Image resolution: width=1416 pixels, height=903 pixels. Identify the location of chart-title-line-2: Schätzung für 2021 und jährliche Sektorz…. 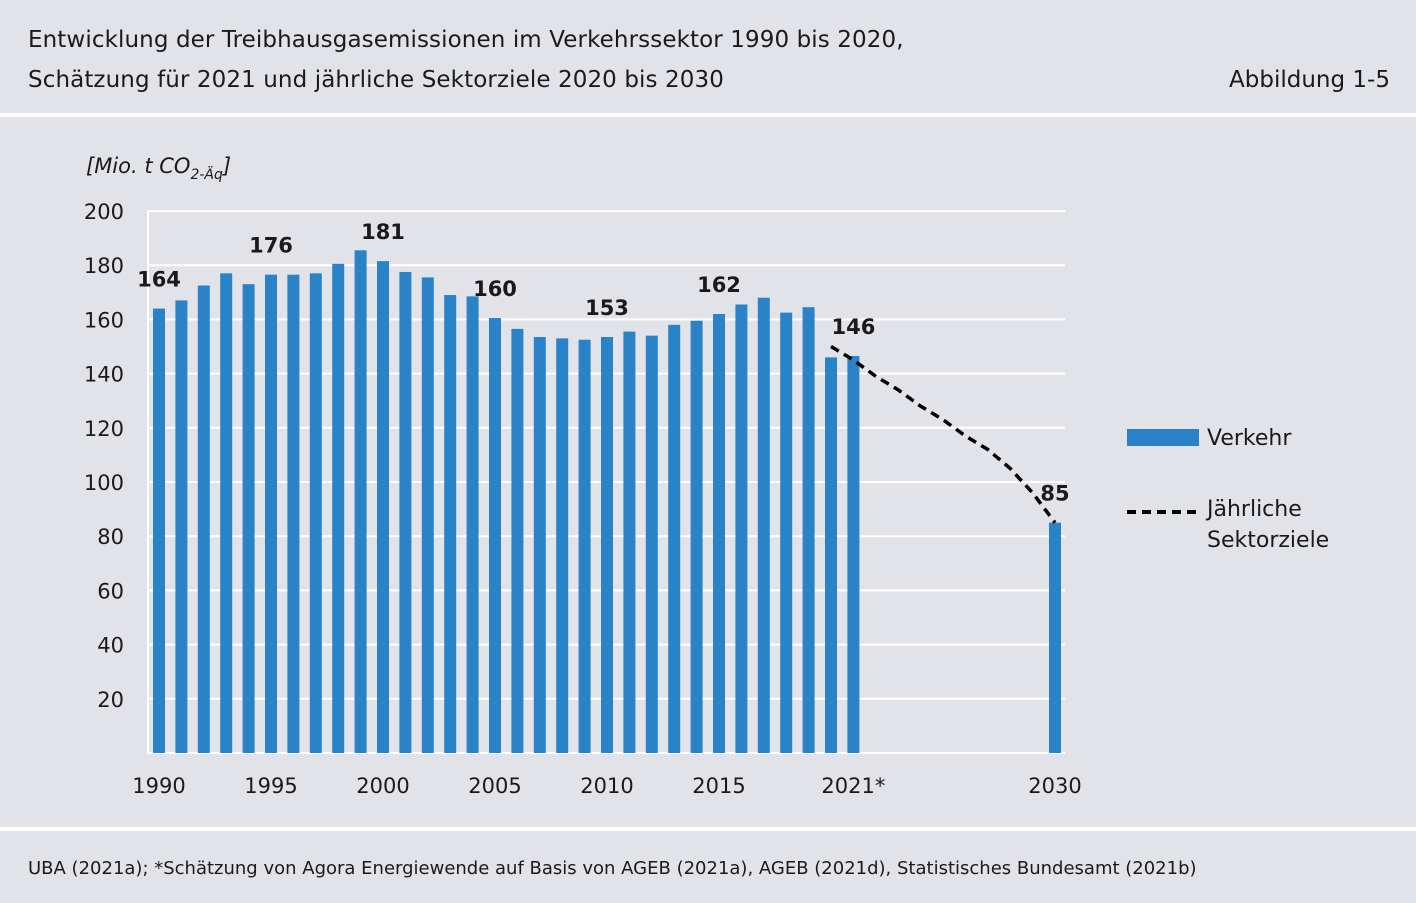
(376, 80).